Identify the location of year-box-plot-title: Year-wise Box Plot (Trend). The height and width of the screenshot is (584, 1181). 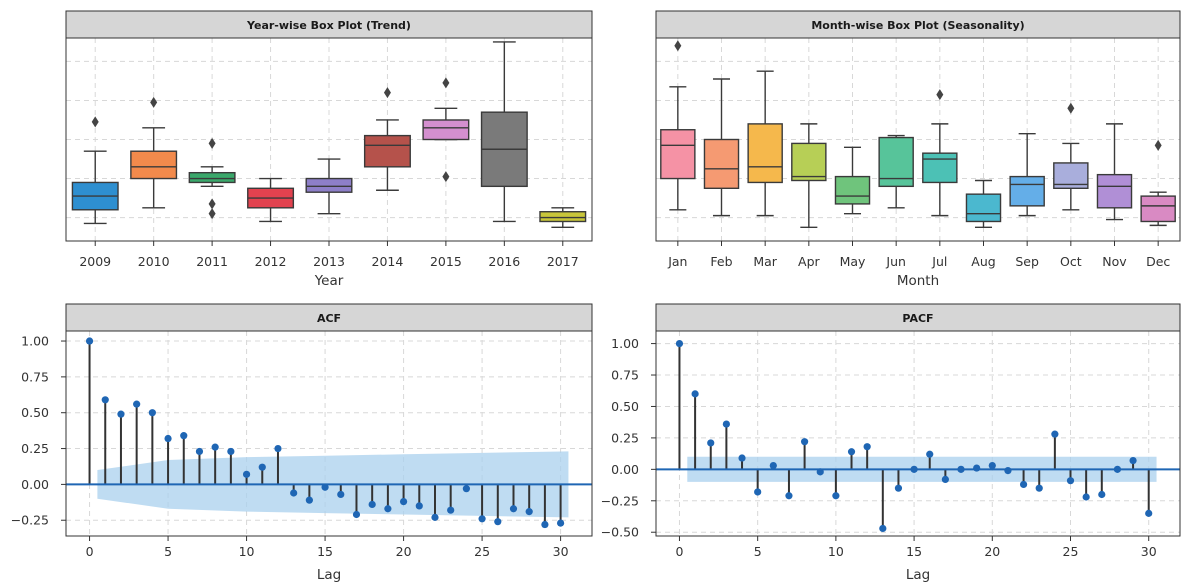
(328, 25).